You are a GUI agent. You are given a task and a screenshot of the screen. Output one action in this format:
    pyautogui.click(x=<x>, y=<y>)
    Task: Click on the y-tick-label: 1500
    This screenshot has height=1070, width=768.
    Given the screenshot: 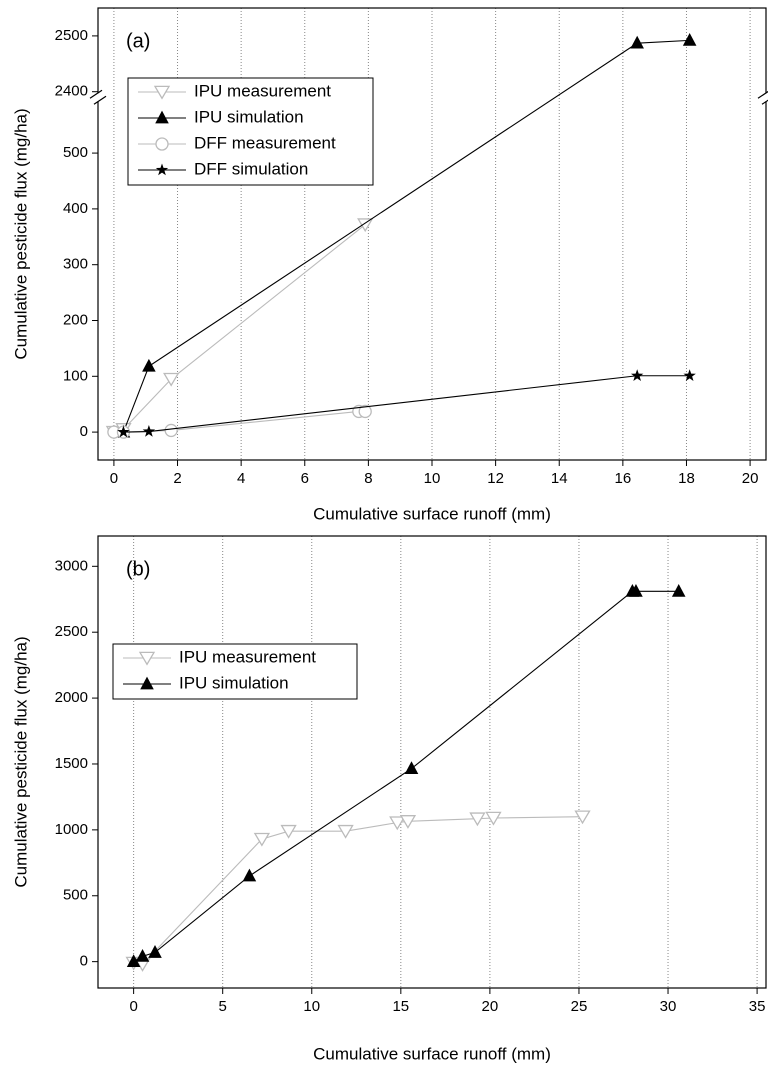 What is the action you would take?
    pyautogui.click(x=71, y=763)
    